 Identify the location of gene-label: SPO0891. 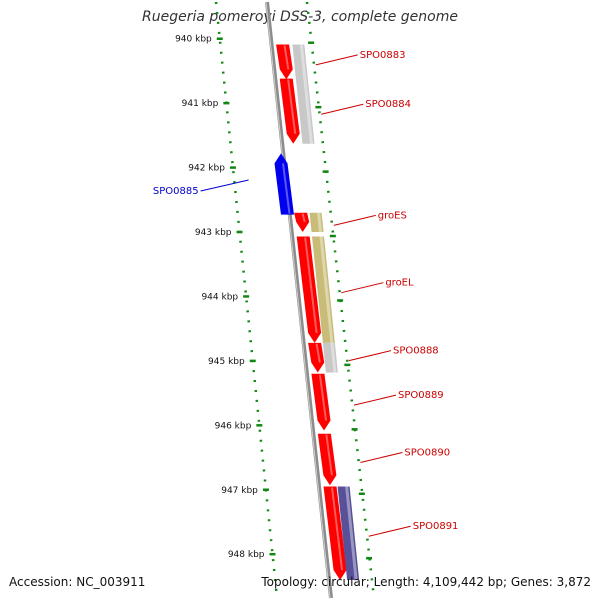
(436, 526).